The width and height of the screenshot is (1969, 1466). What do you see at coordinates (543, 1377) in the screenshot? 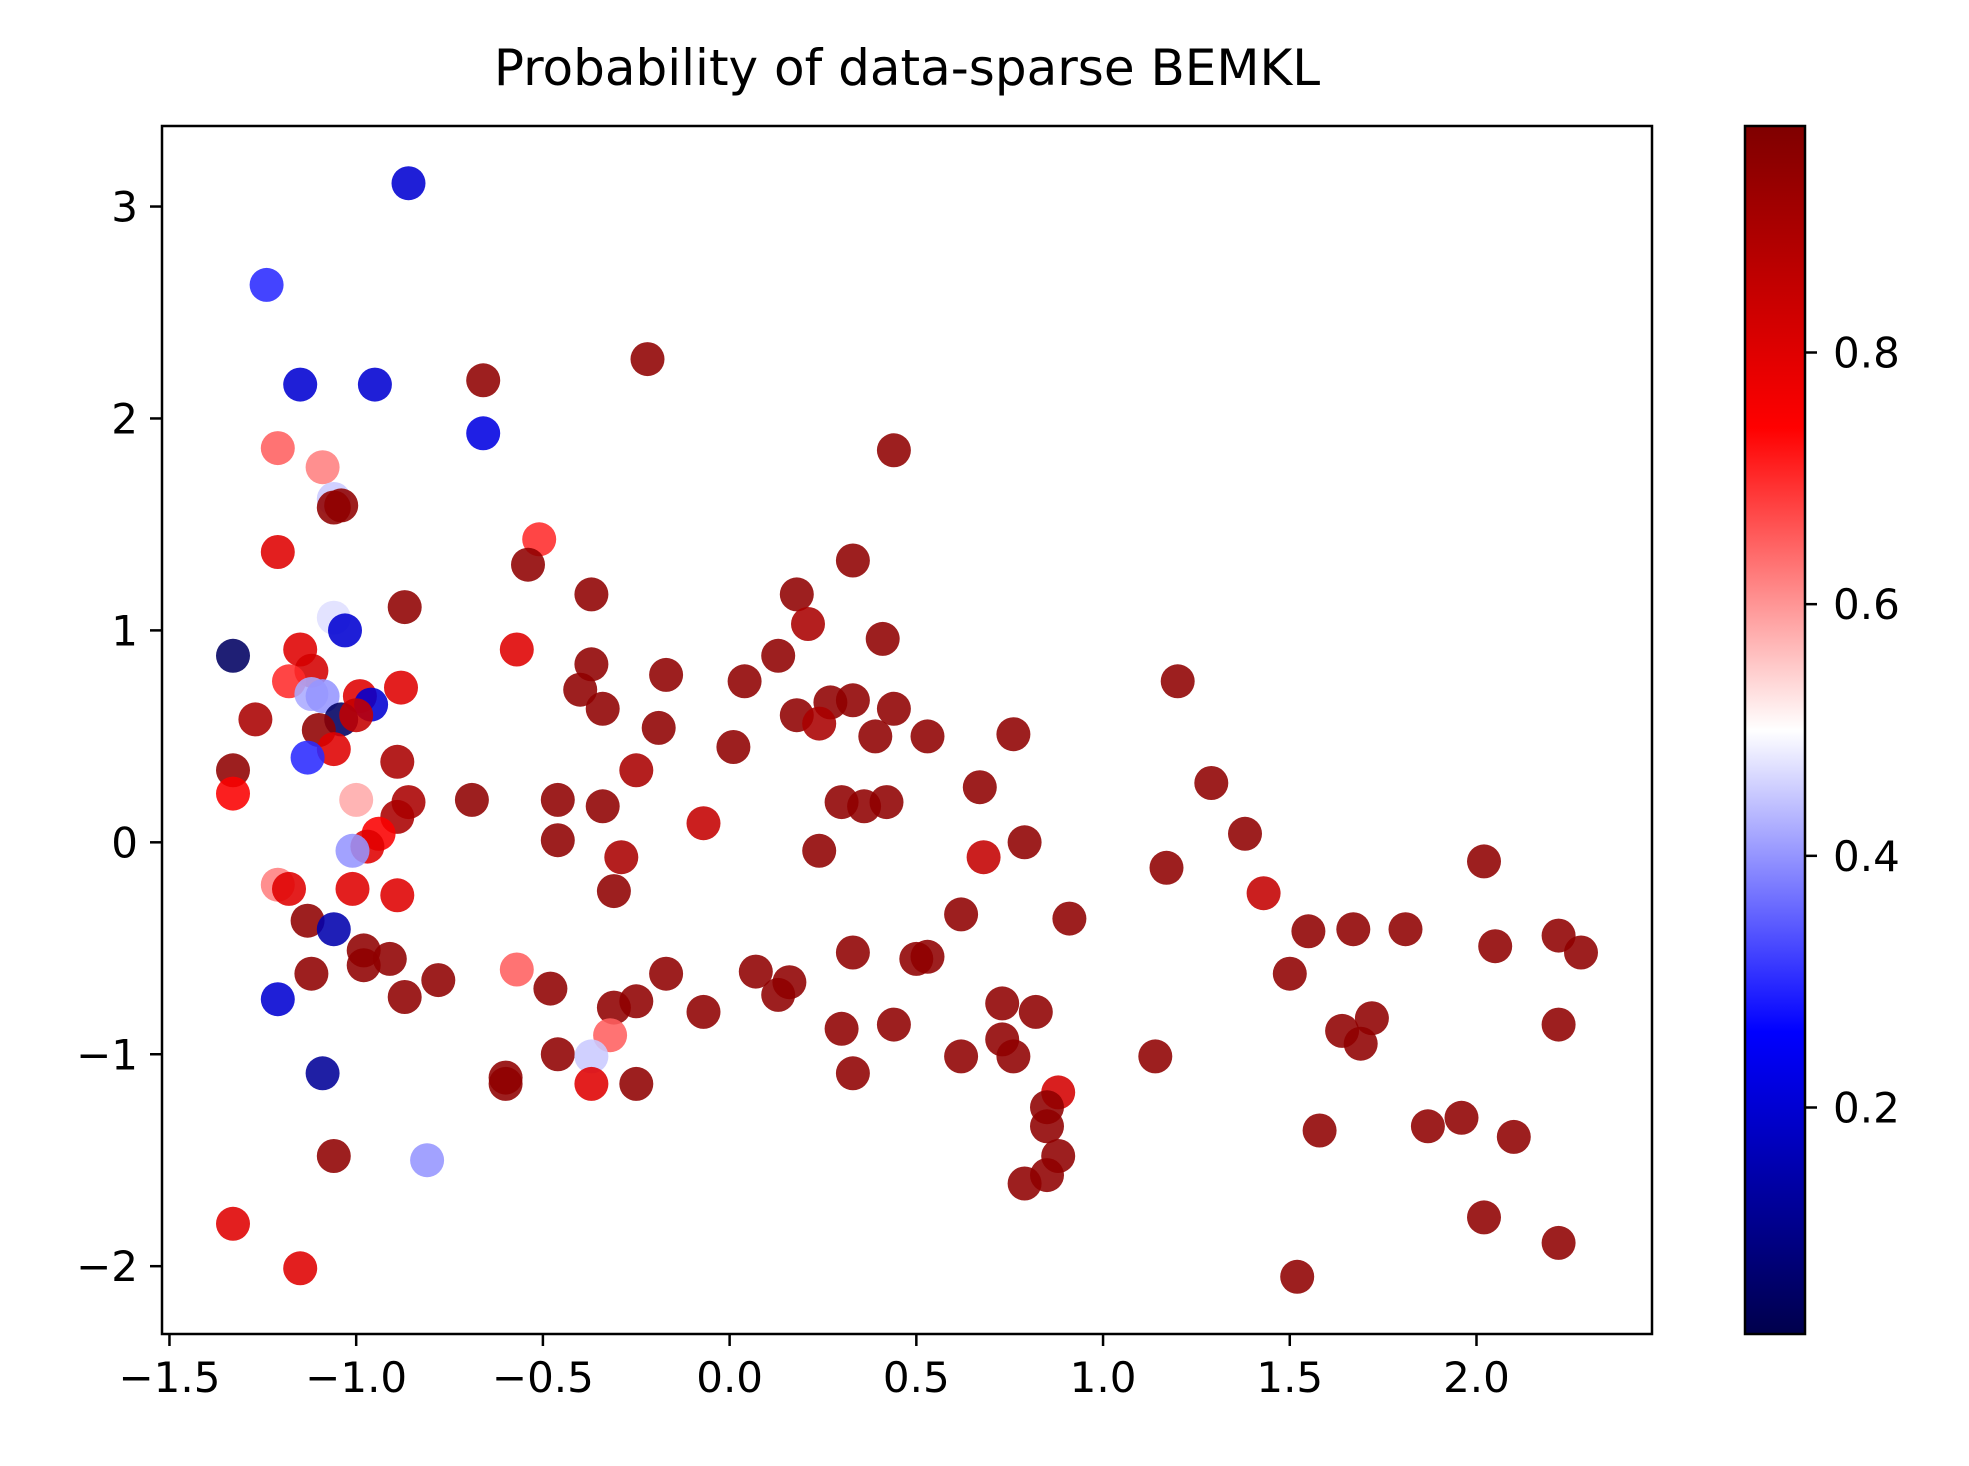
I see `x-tick-label: −0.5` at bounding box center [543, 1377].